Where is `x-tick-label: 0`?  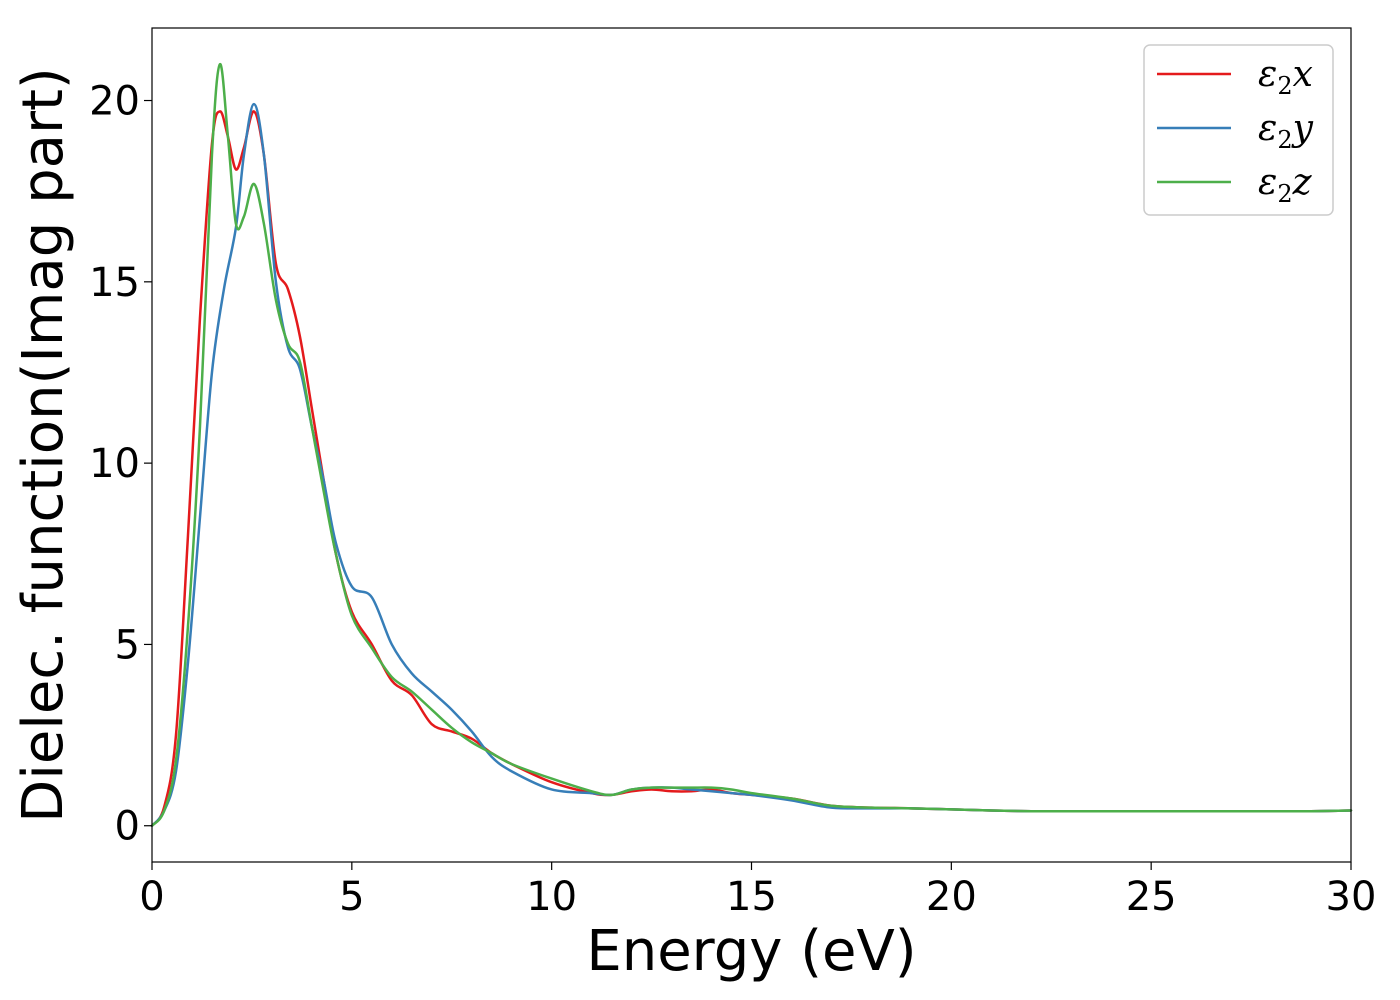 x-tick-label: 0 is located at coordinates (151, 897).